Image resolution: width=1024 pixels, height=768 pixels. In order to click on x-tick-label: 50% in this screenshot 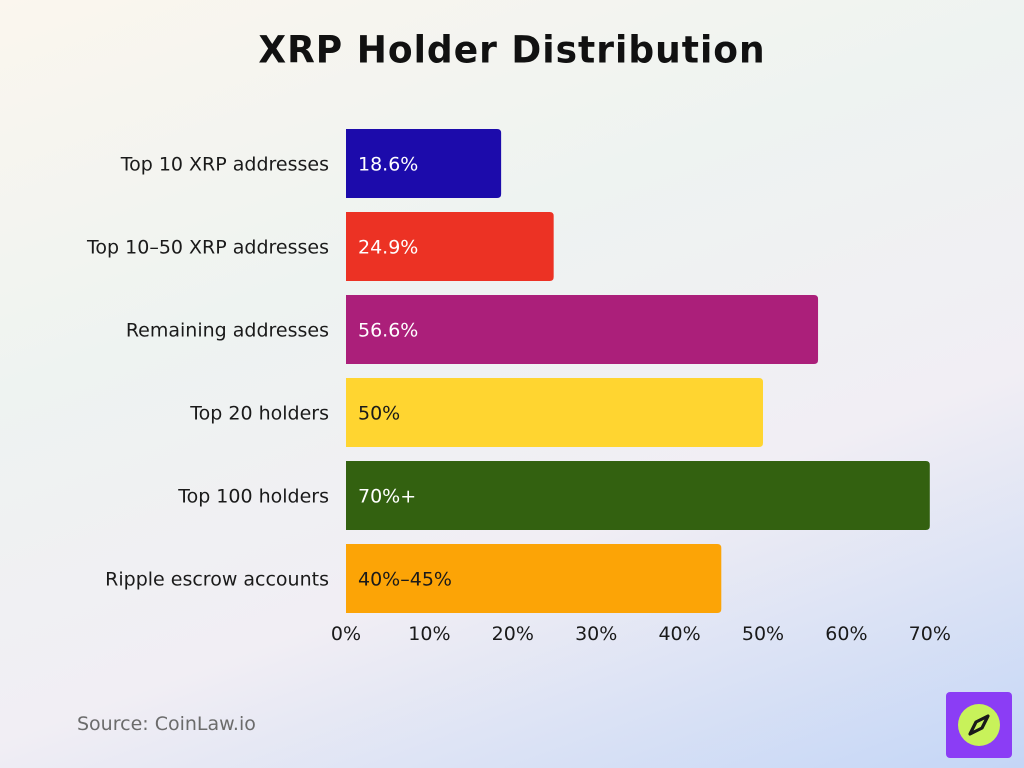, I will do `click(763, 634)`.